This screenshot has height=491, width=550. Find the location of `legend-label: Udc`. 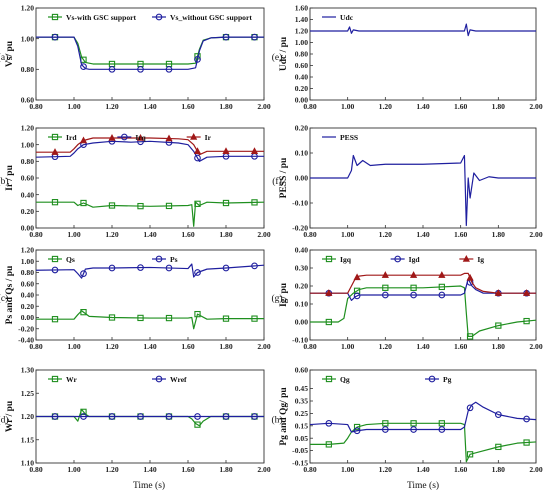

legend-label: Udc is located at coordinates (347, 17).